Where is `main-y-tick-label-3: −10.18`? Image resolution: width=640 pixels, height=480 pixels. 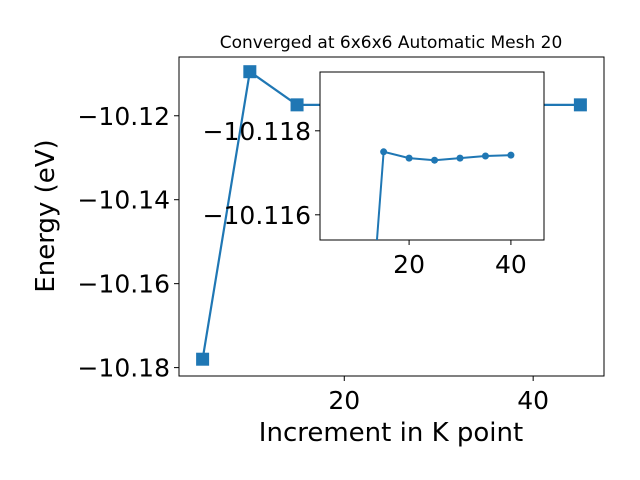
main-y-tick-label-3: −10.18 is located at coordinates (123, 368).